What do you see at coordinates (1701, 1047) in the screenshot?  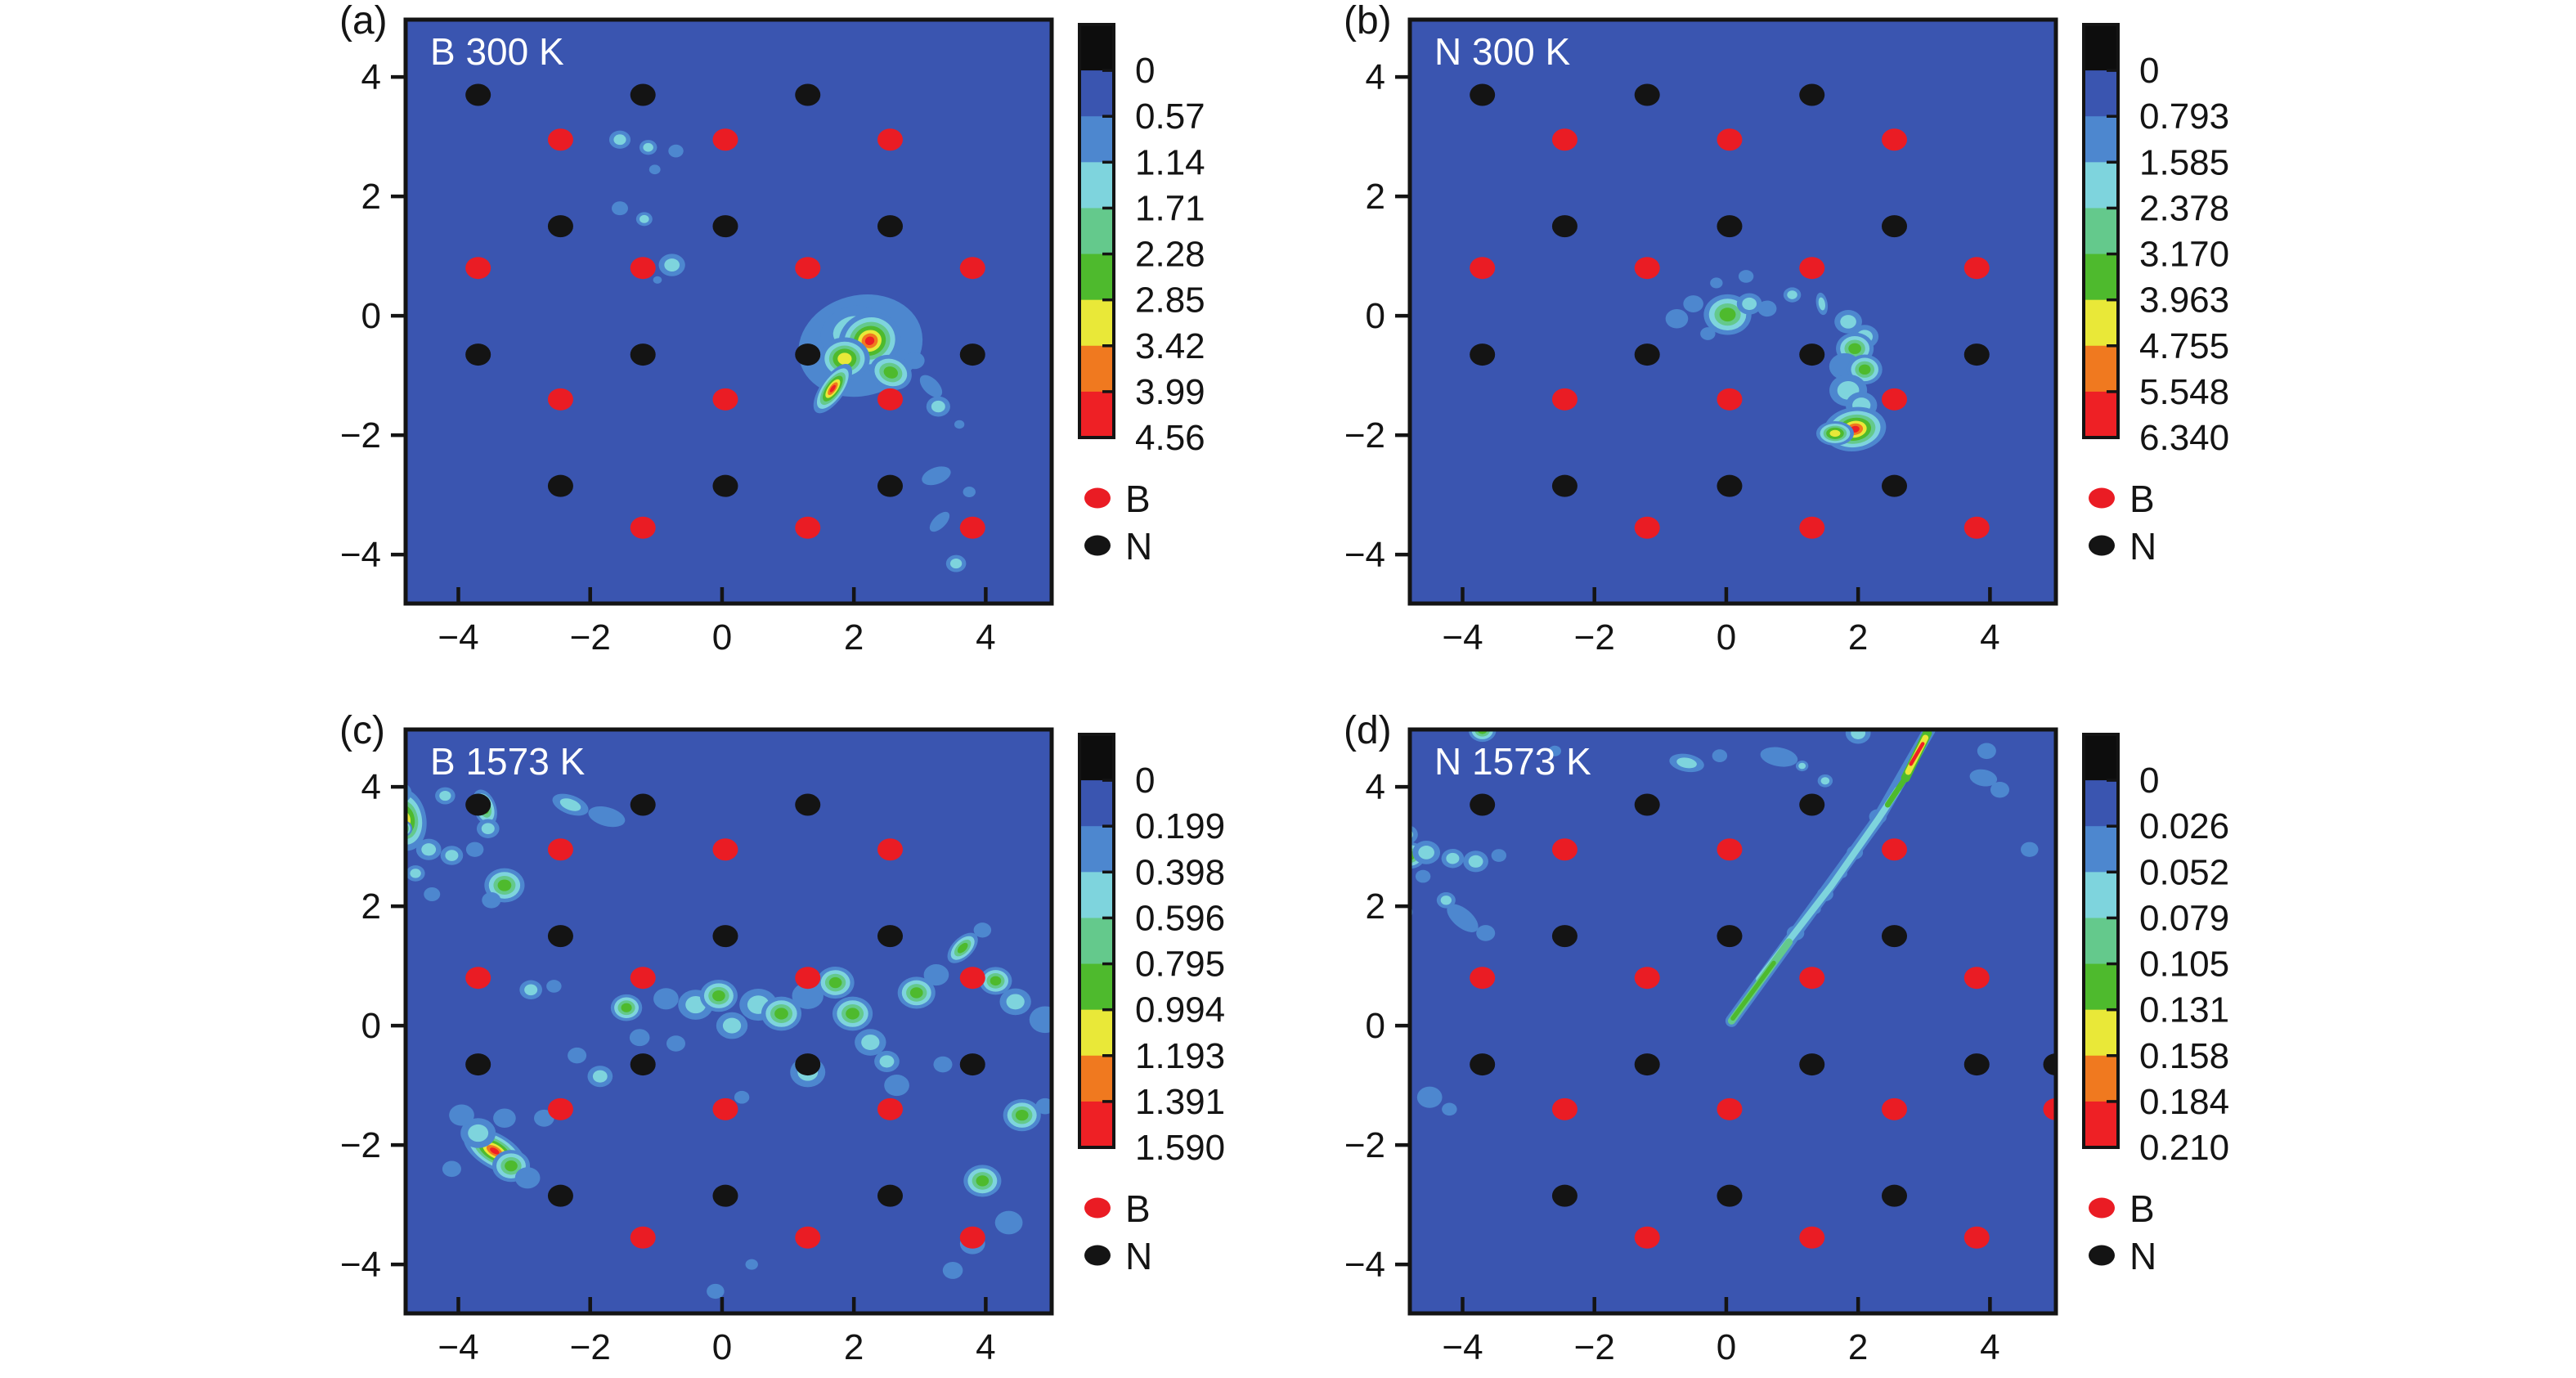 I see `panel-d-plot: −4 −2 0 2 4 4 2 0 −2 −4` at bounding box center [1701, 1047].